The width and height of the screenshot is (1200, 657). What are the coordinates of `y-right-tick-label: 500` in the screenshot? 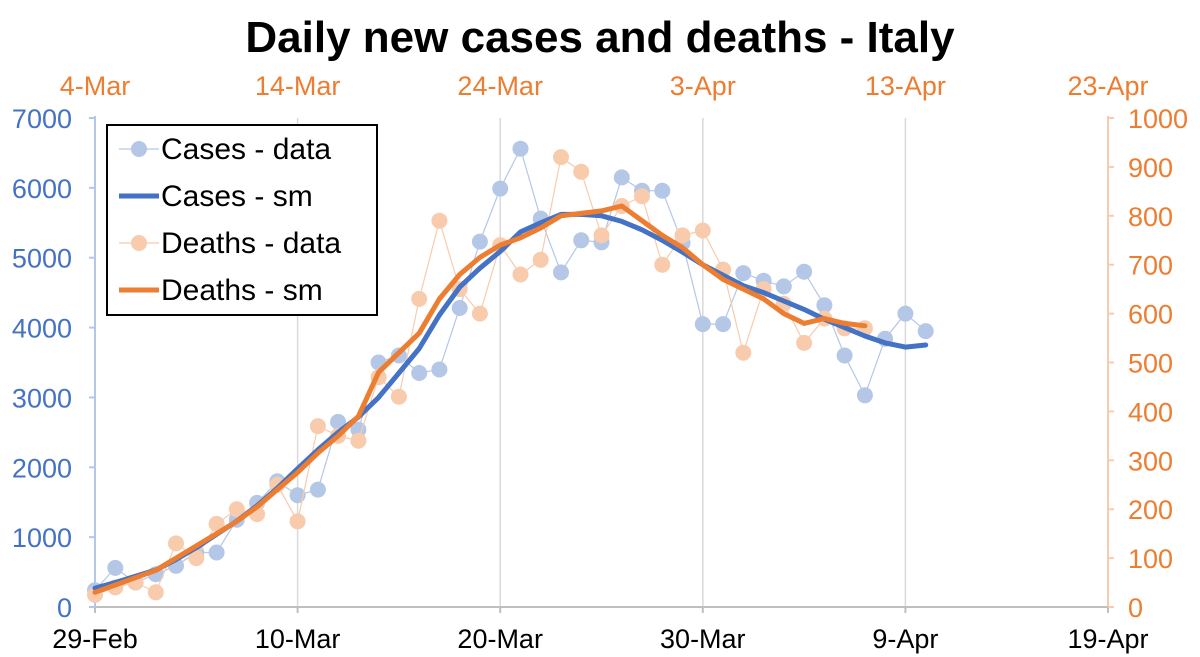 It's located at (1150, 364).